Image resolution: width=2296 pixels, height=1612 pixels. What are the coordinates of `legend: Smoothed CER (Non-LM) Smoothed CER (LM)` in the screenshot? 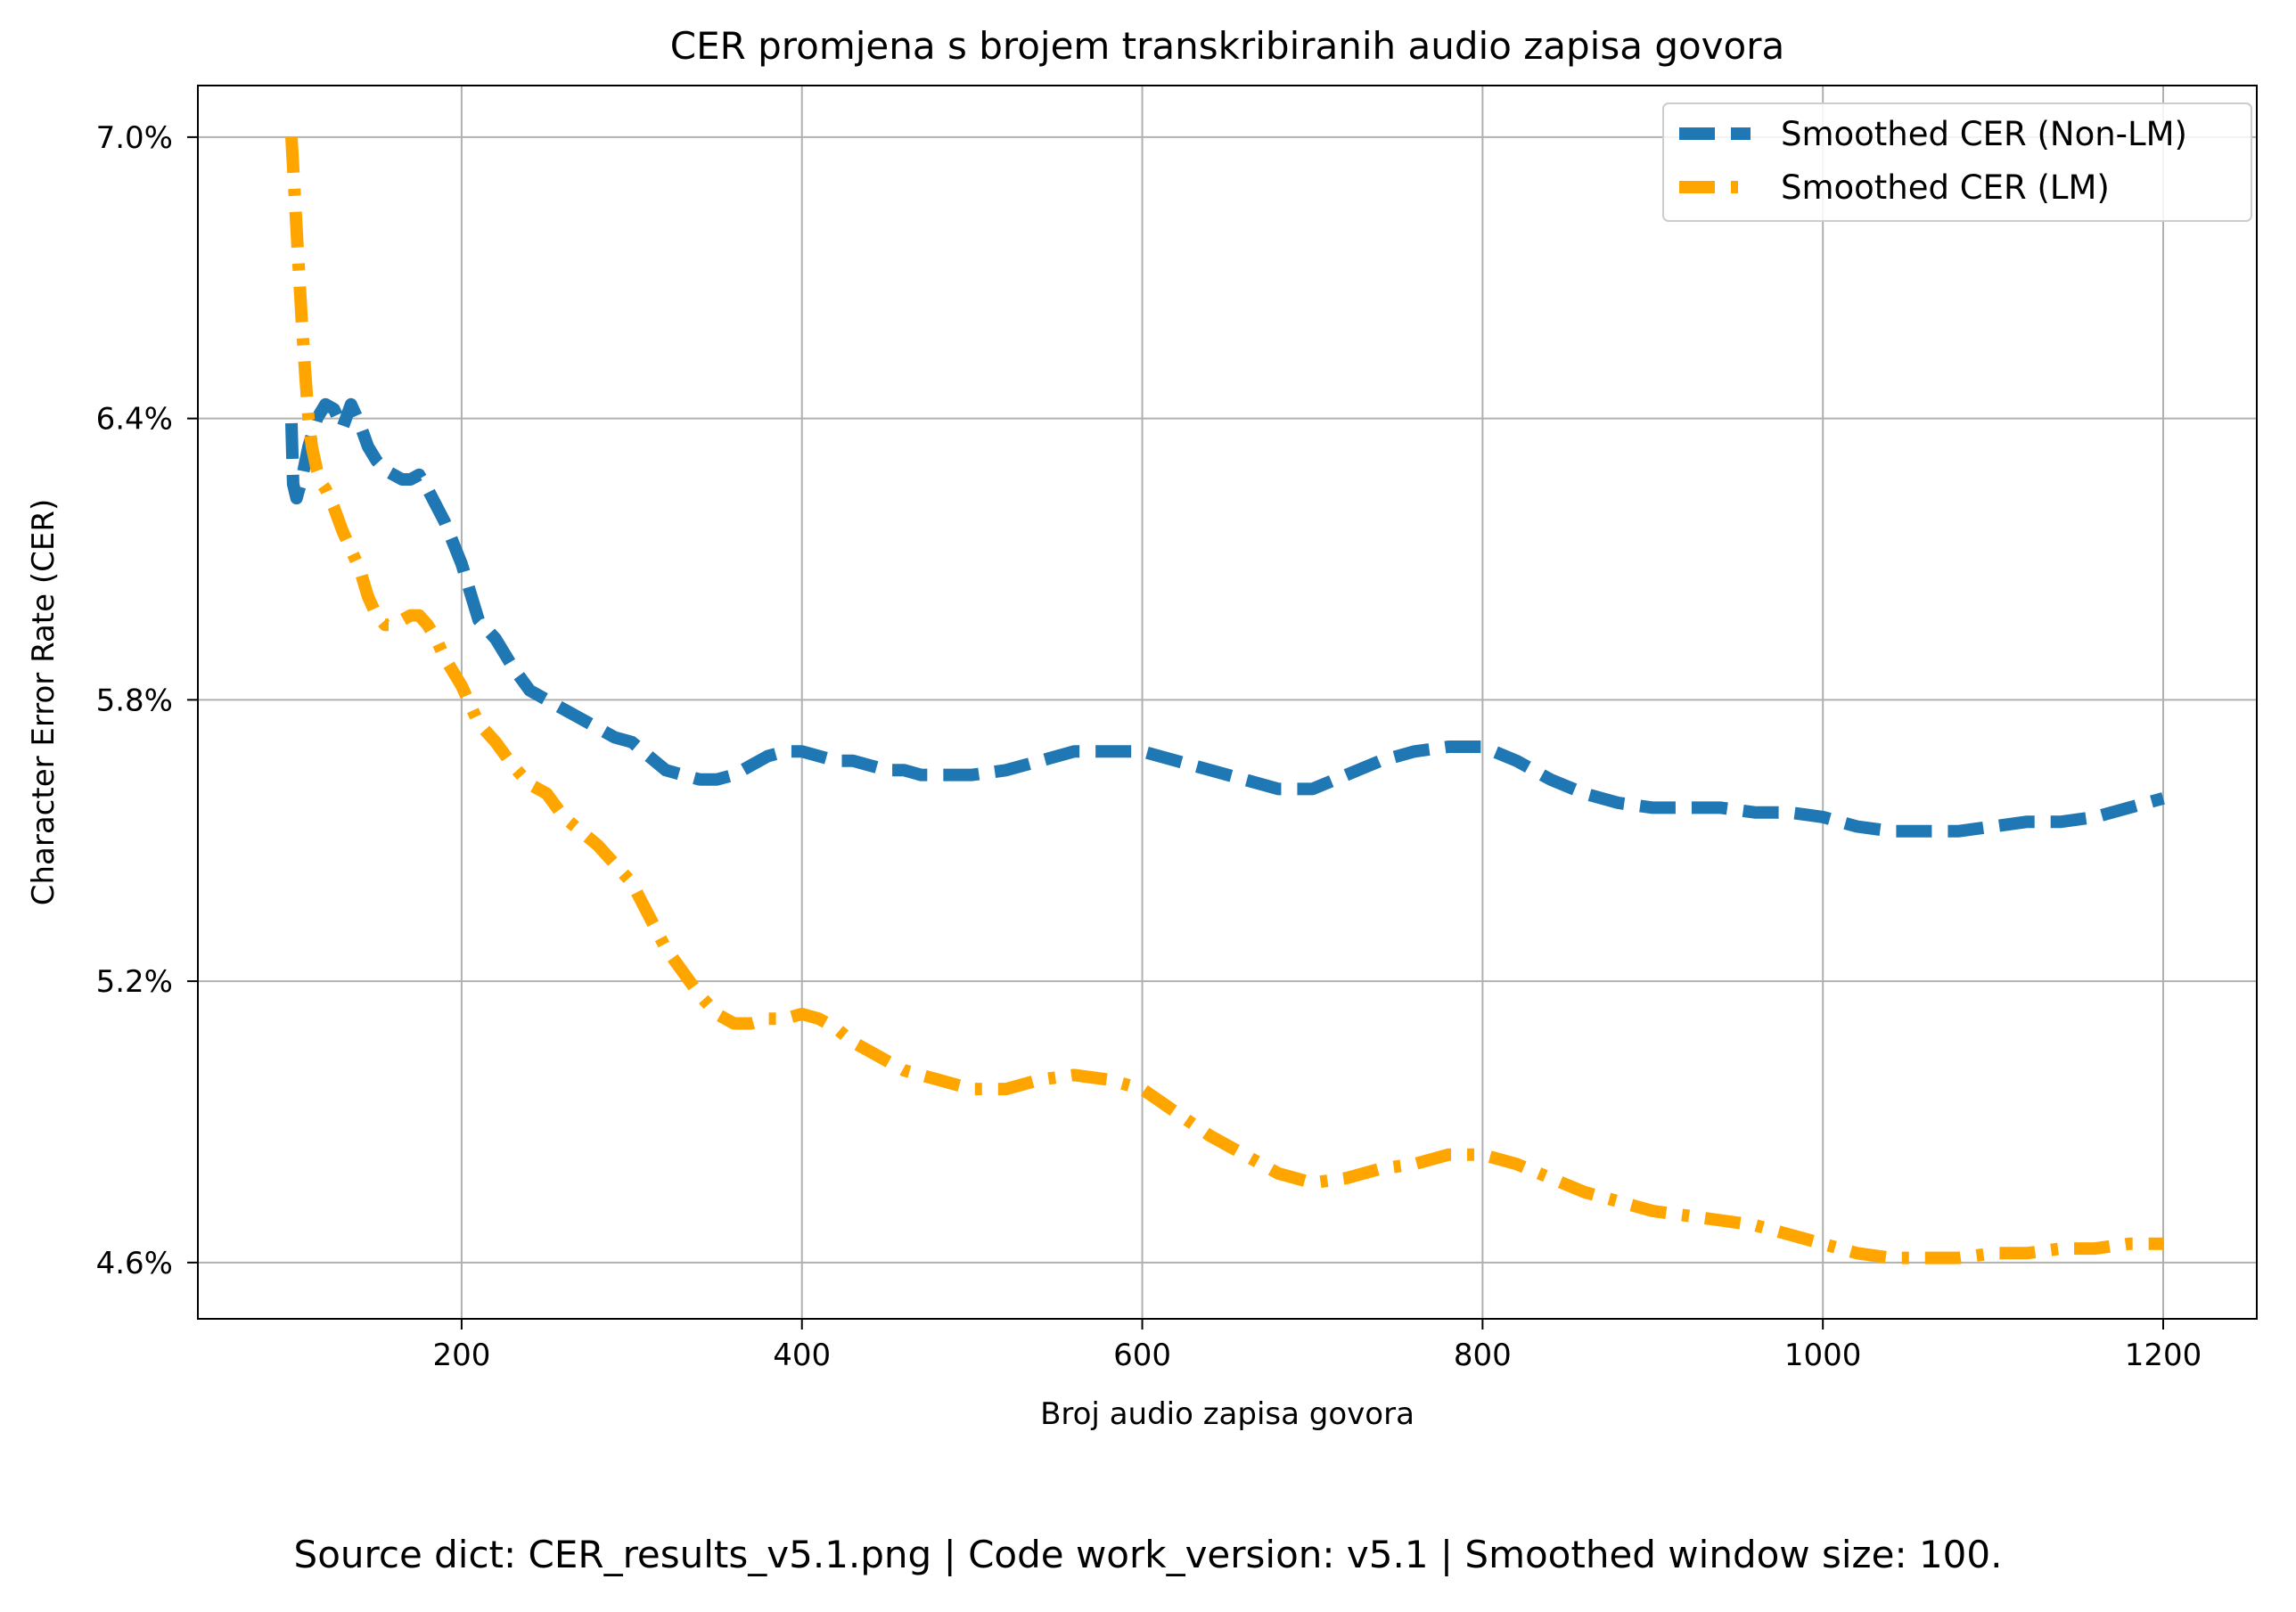 It's located at (1957, 162).